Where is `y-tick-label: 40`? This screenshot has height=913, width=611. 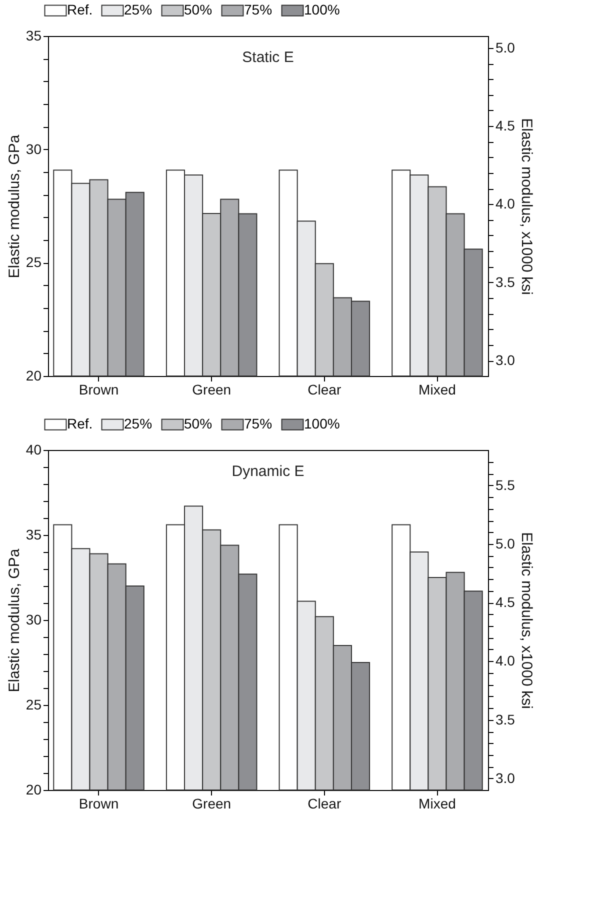 y-tick-label: 40 is located at coordinates (34, 450).